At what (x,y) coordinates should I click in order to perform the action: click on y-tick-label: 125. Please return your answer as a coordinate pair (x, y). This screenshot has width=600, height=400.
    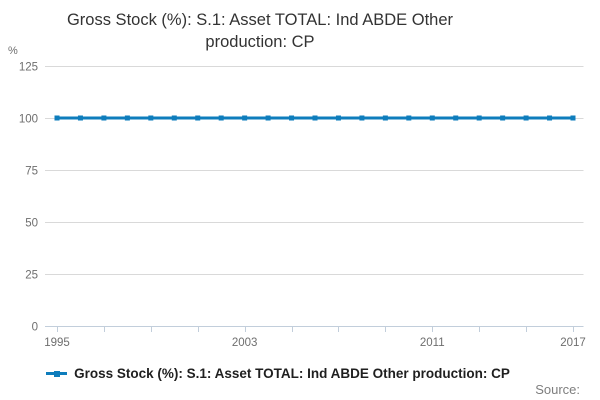
    Looking at the image, I should click on (28, 68).